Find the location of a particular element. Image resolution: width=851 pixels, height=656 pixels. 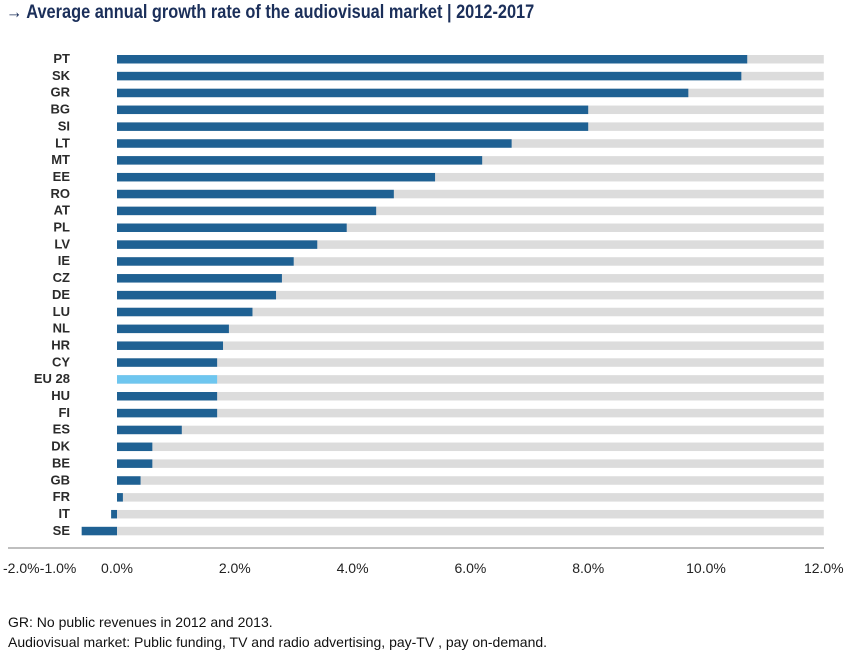

bar-lu is located at coordinates (185, 312).